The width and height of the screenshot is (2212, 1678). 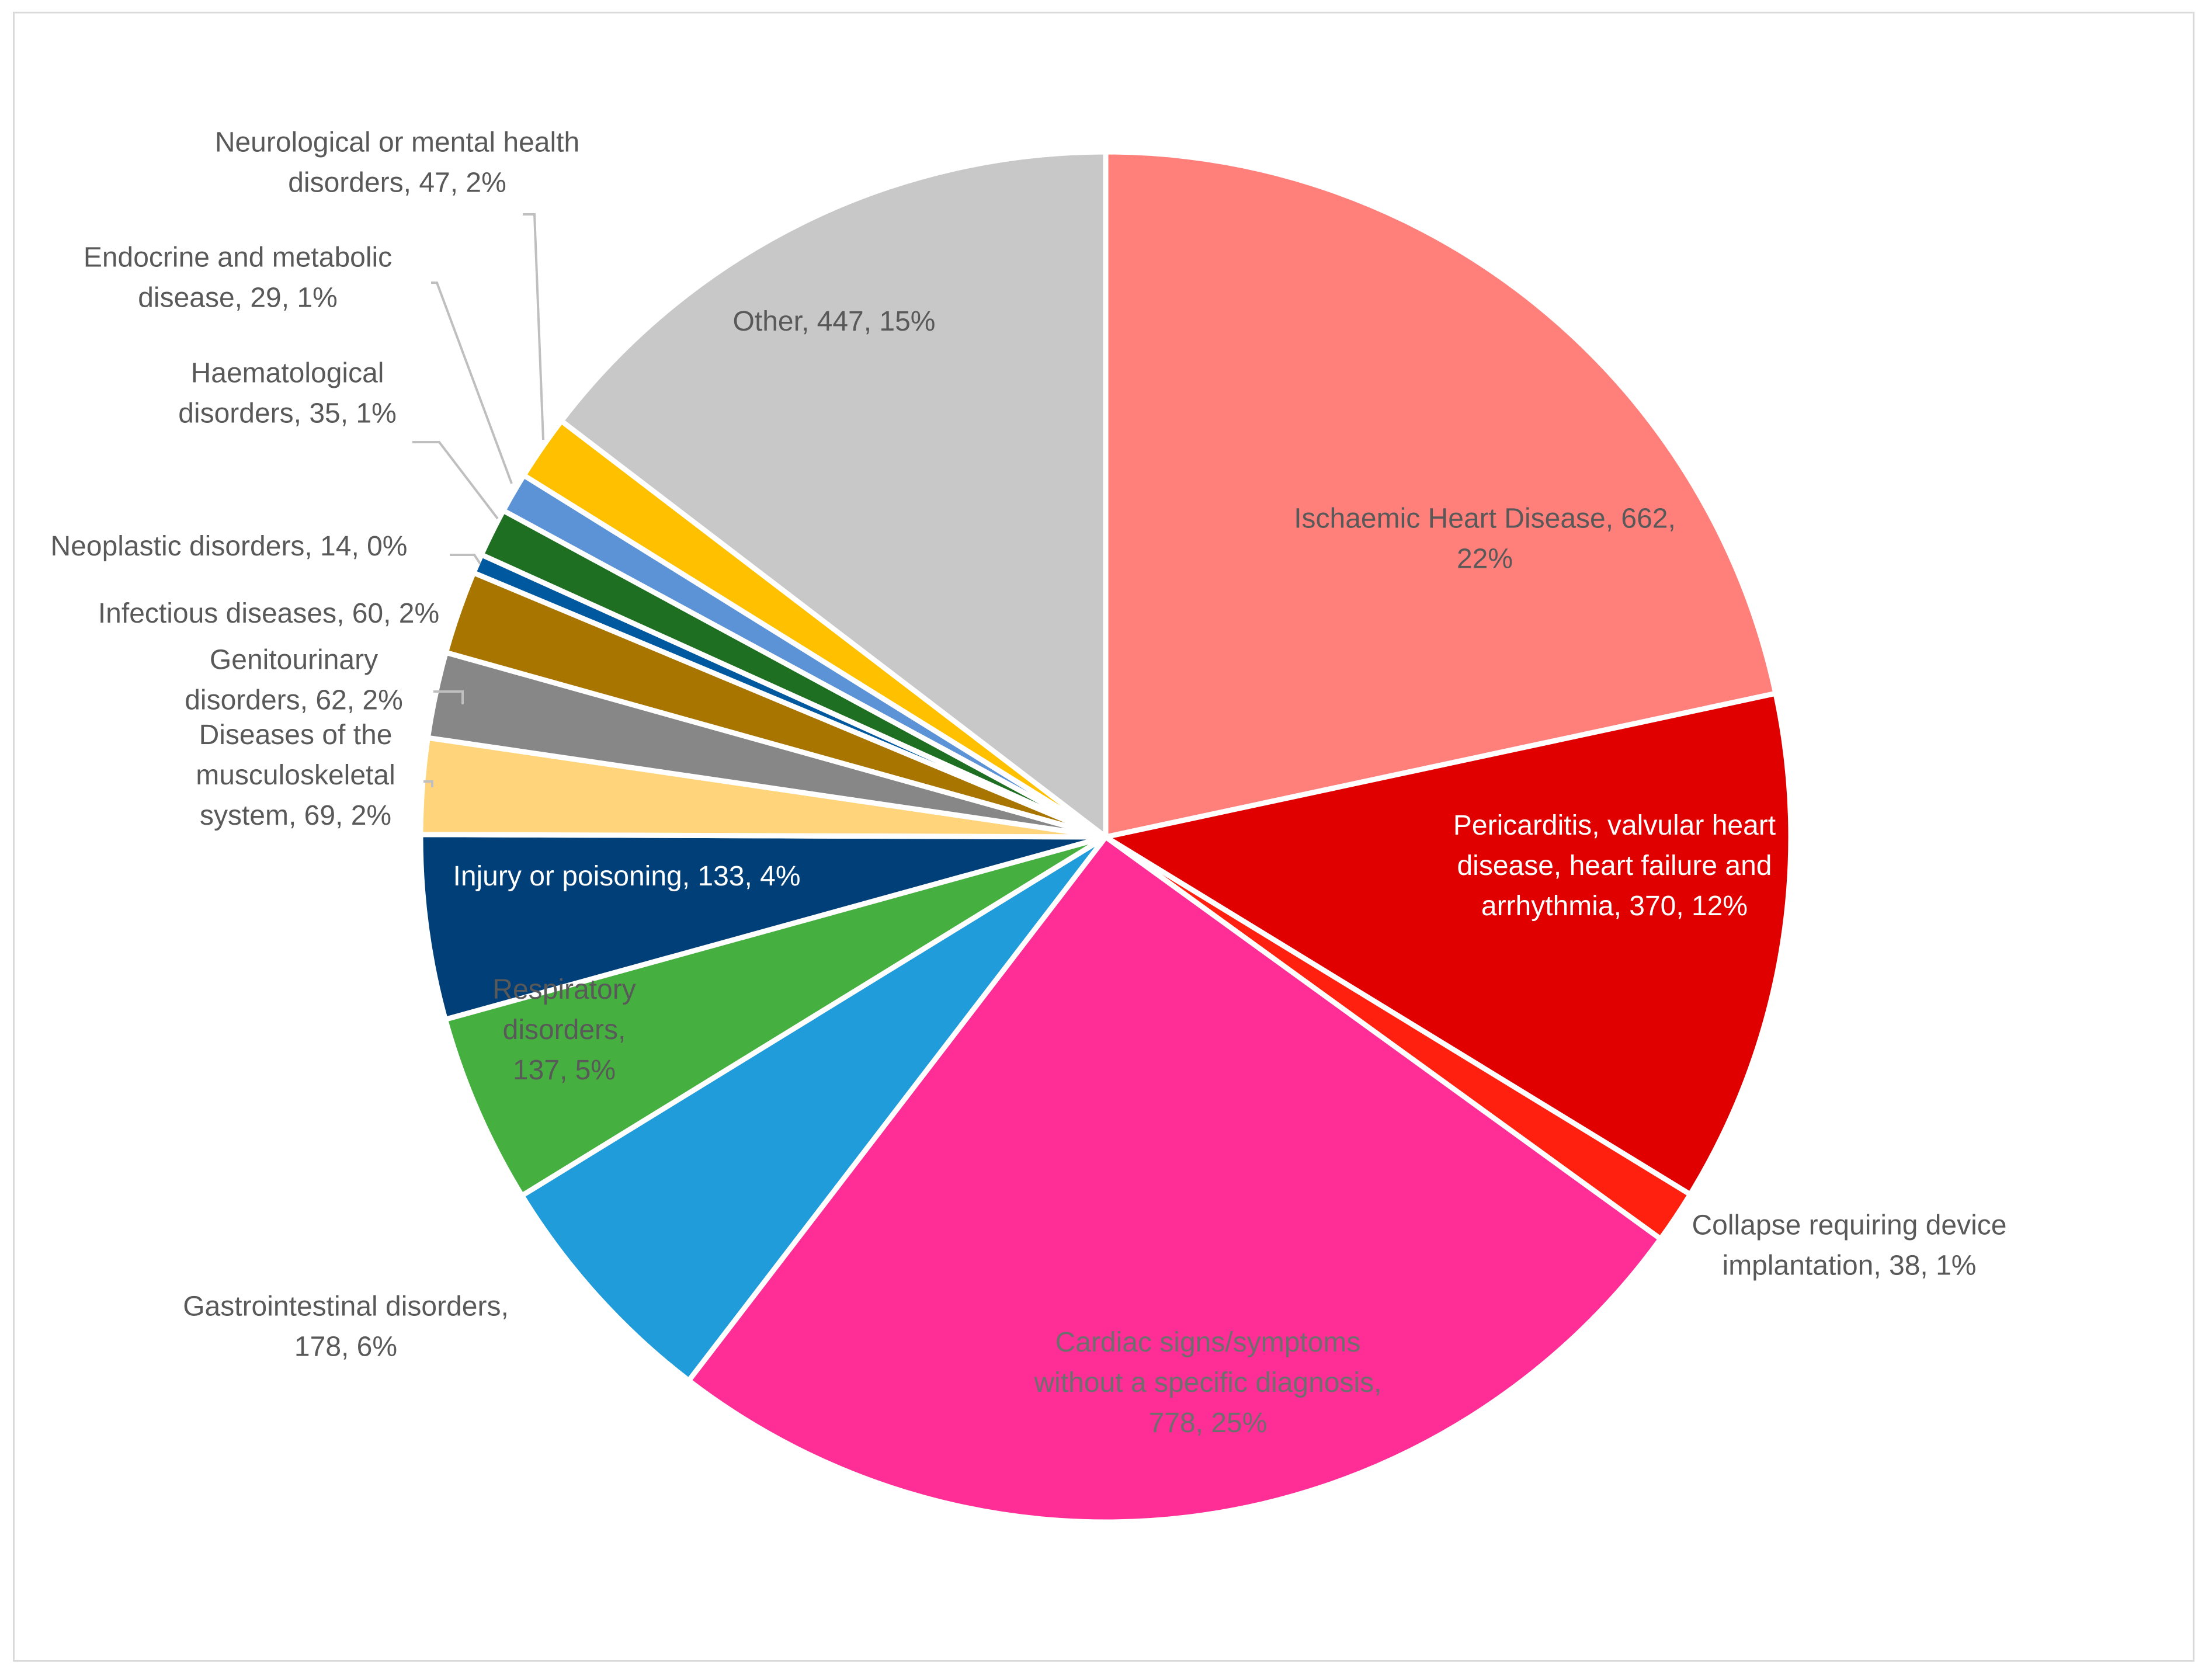 I want to click on data-label: Genitourinary disorders, 62, 2%, so click(x=294, y=681).